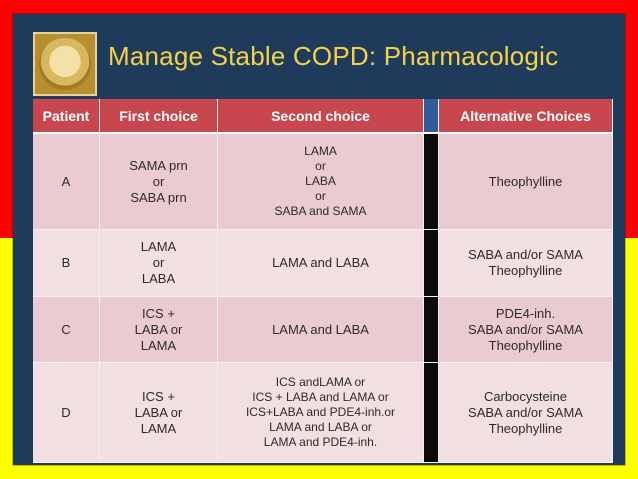 The width and height of the screenshot is (638, 479). Describe the element at coordinates (66, 263) in the screenshot. I see `patient-b: B` at that location.